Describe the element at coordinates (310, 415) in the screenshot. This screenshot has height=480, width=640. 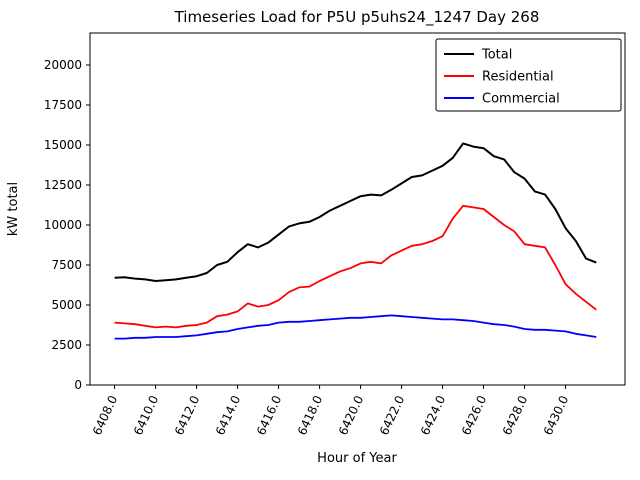
I see `x-tick-label: 6418.0` at that location.